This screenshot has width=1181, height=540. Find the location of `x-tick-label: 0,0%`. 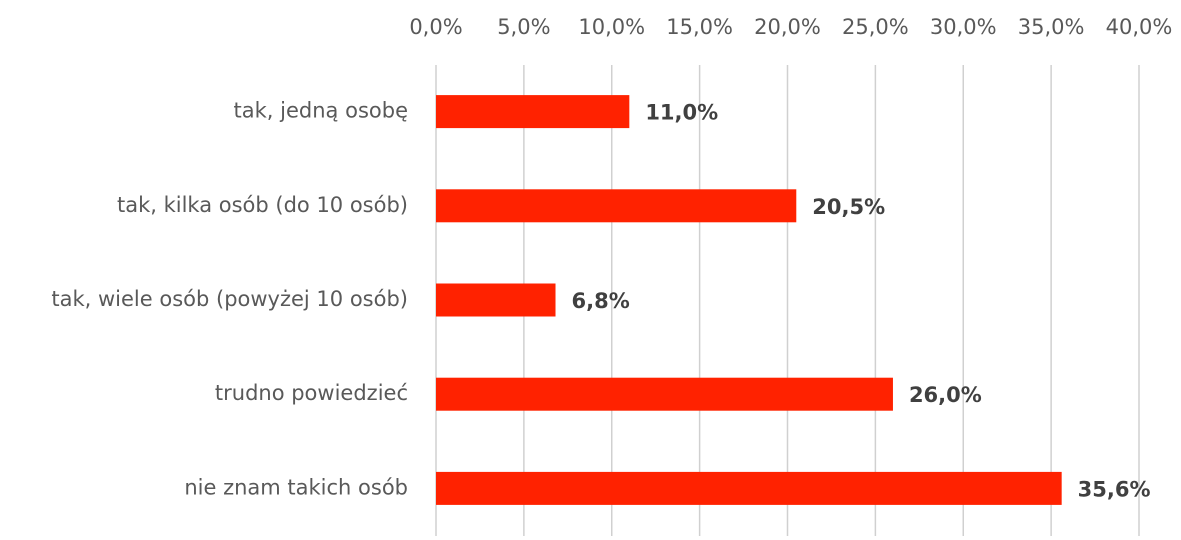

x-tick-label: 0,0% is located at coordinates (435, 27).